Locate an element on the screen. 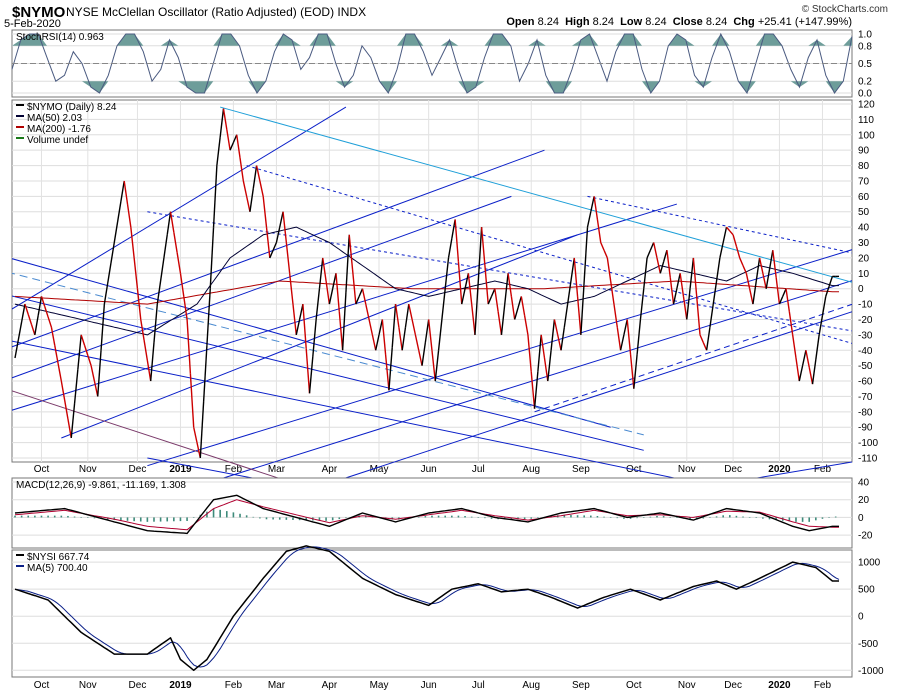 This screenshot has height=693, width=900. nymo-x-tick: Nov is located at coordinates (88, 469).